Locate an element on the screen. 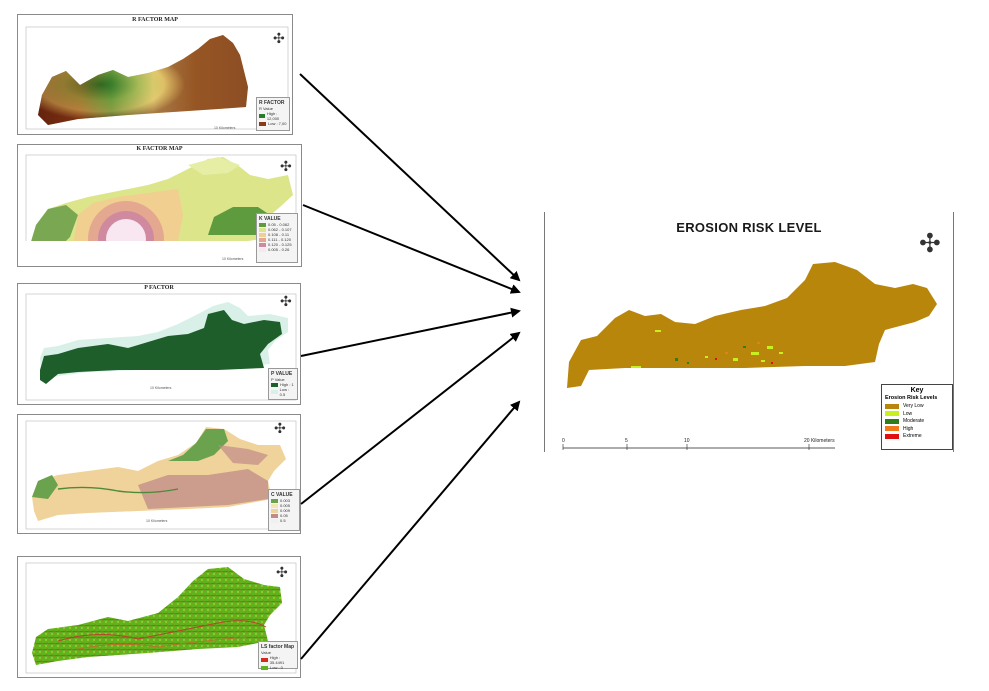  key-row-very-low: Very Low is located at coordinates (918, 406).